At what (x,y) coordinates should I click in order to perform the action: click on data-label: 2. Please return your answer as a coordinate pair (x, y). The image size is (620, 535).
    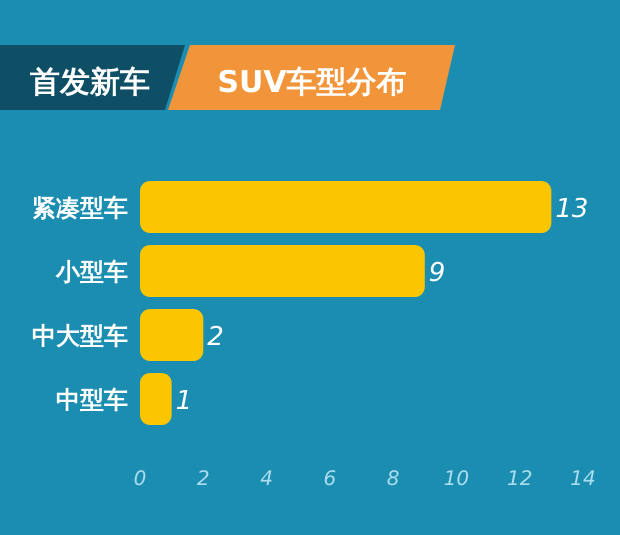
    Looking at the image, I should click on (215, 337).